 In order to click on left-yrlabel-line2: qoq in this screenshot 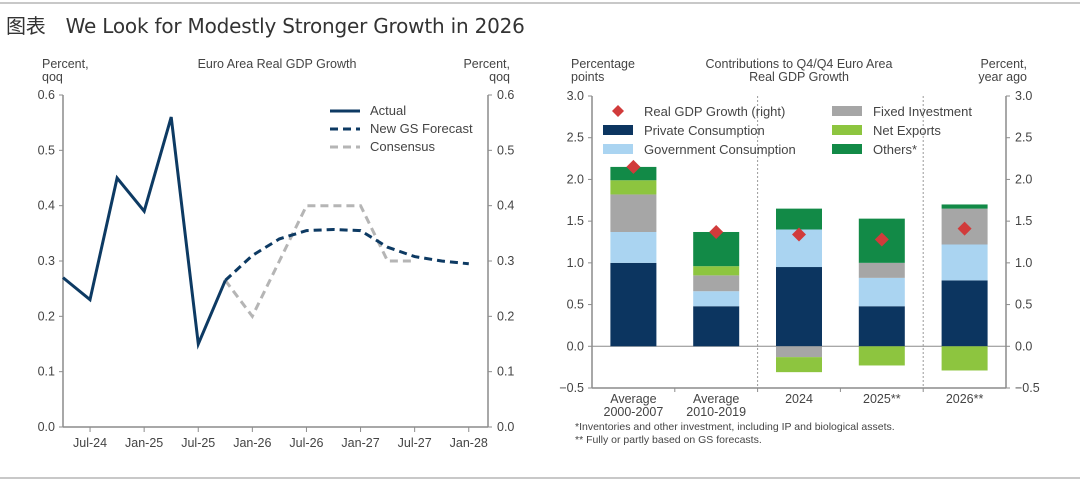, I will do `click(499, 77)`.